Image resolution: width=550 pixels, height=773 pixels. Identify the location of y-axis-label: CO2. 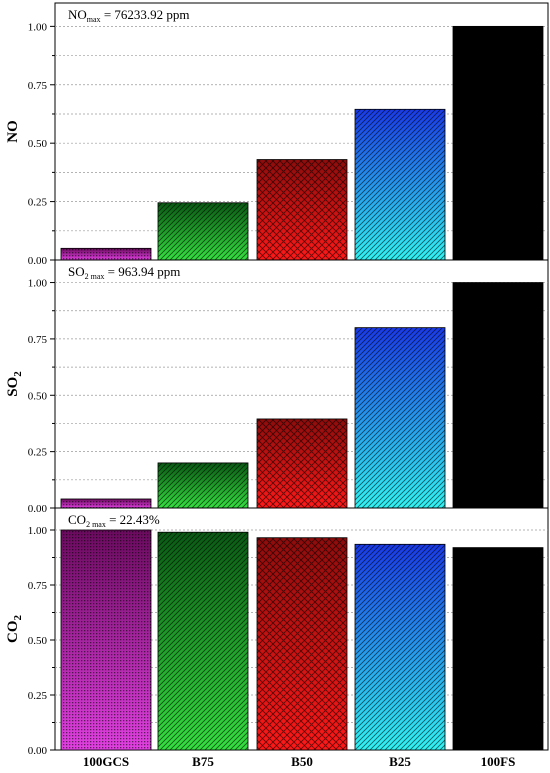
(14, 629).